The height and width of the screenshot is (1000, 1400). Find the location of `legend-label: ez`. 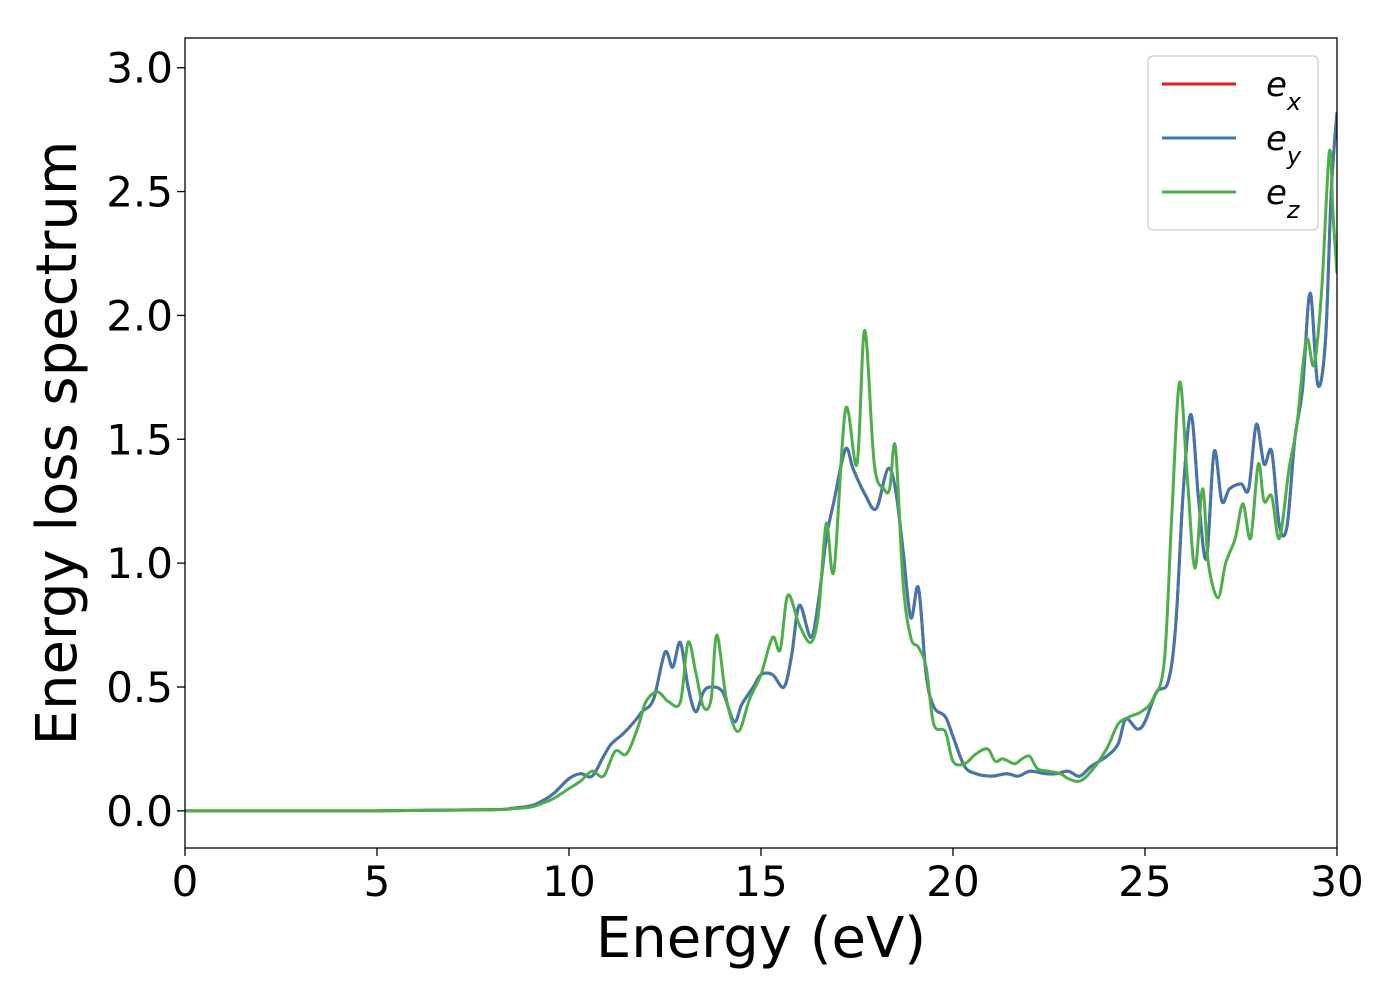

legend-label: ez is located at coordinates (1283, 198).